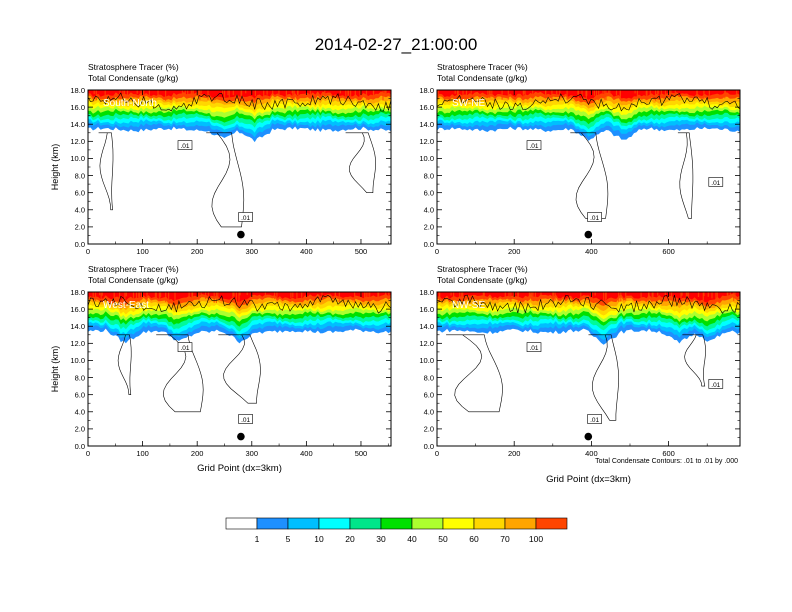  What do you see at coordinates (588, 167) in the screenshot?
I see `tracer-field: .01 .01 .01` at bounding box center [588, 167].